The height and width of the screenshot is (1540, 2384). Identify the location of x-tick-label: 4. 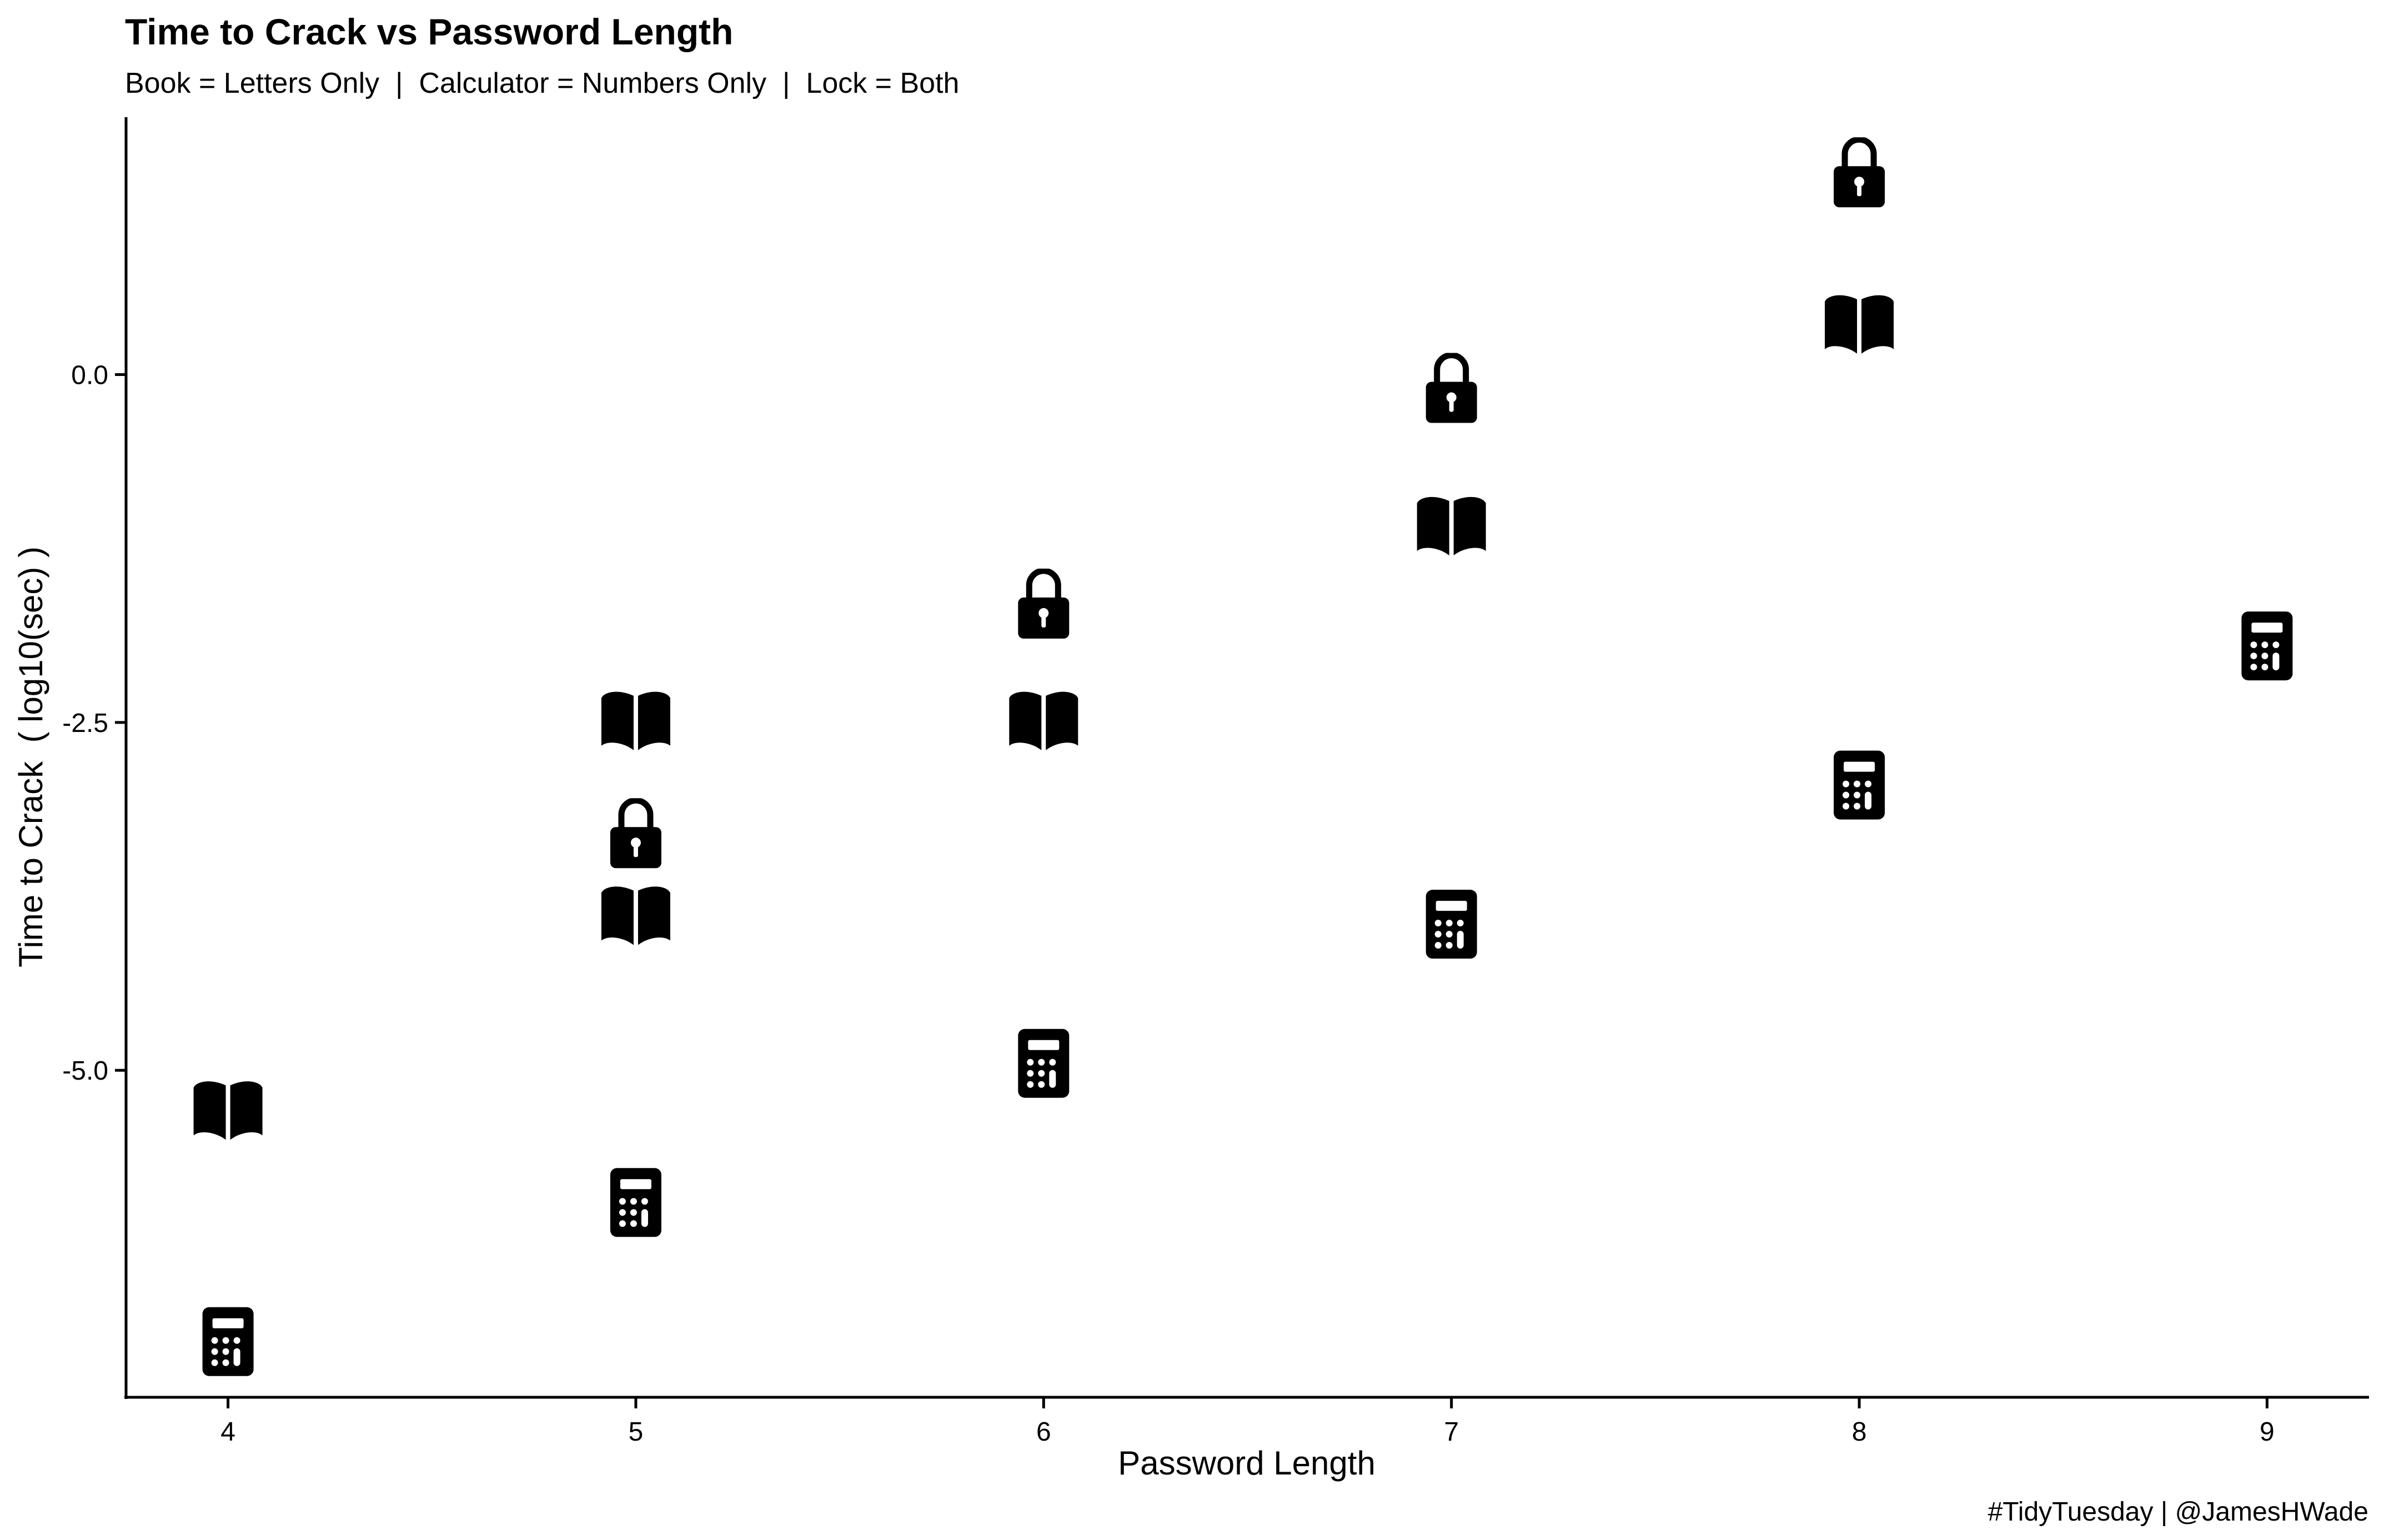
(227, 1432).